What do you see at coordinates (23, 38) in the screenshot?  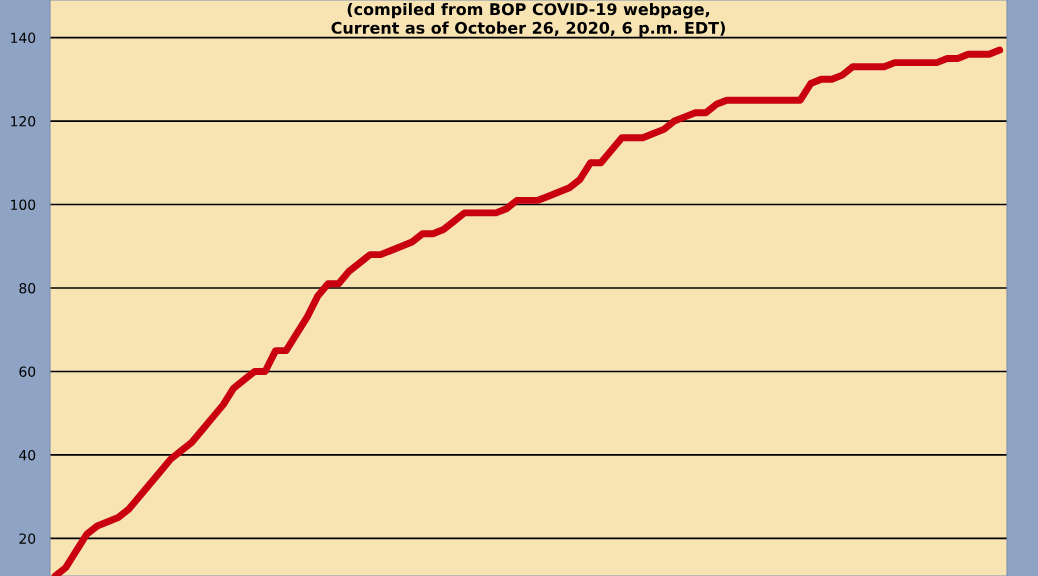 I see `y-tick-label: 140` at bounding box center [23, 38].